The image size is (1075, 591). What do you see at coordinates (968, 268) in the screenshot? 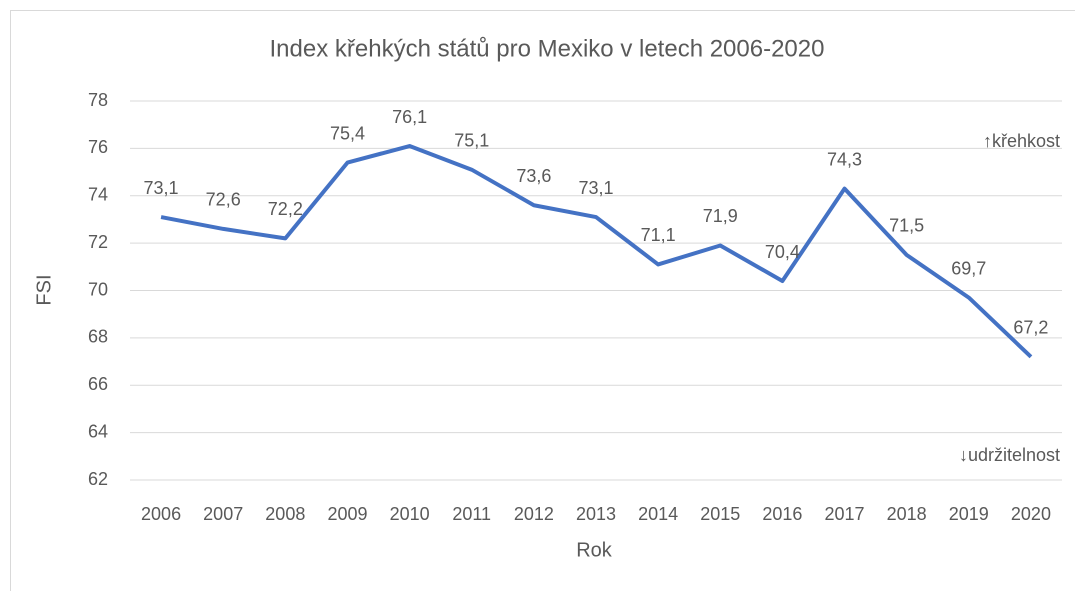
I see `data-label: 69,7` at bounding box center [968, 268].